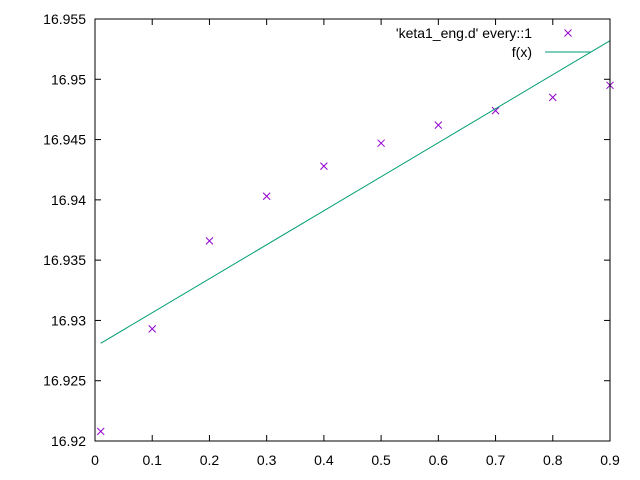 This screenshot has height=480, width=640. Describe the element at coordinates (68, 79) in the screenshot. I see `y-tick-label: 16.95` at that location.